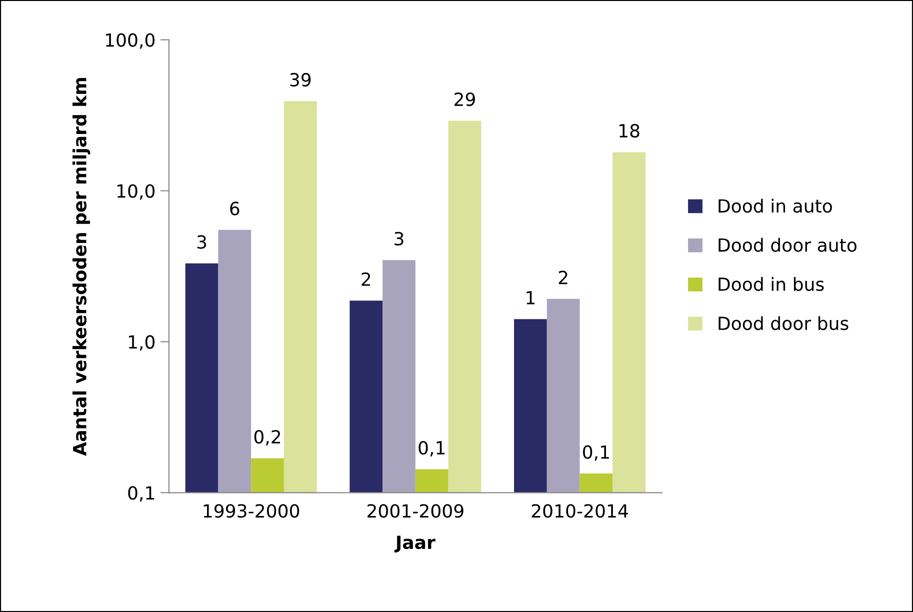 Image resolution: width=913 pixels, height=612 pixels. What do you see at coordinates (415, 544) in the screenshot?
I see `x-axis-title: Jaar` at bounding box center [415, 544].